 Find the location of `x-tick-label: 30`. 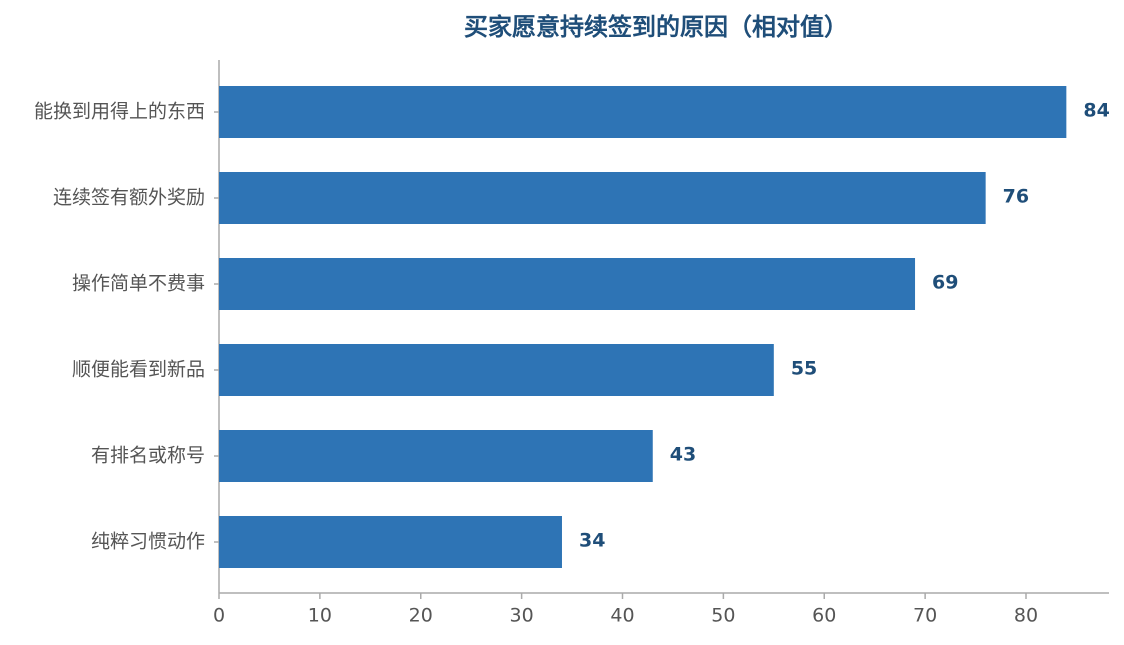

x-tick-label: 30 is located at coordinates (522, 616).